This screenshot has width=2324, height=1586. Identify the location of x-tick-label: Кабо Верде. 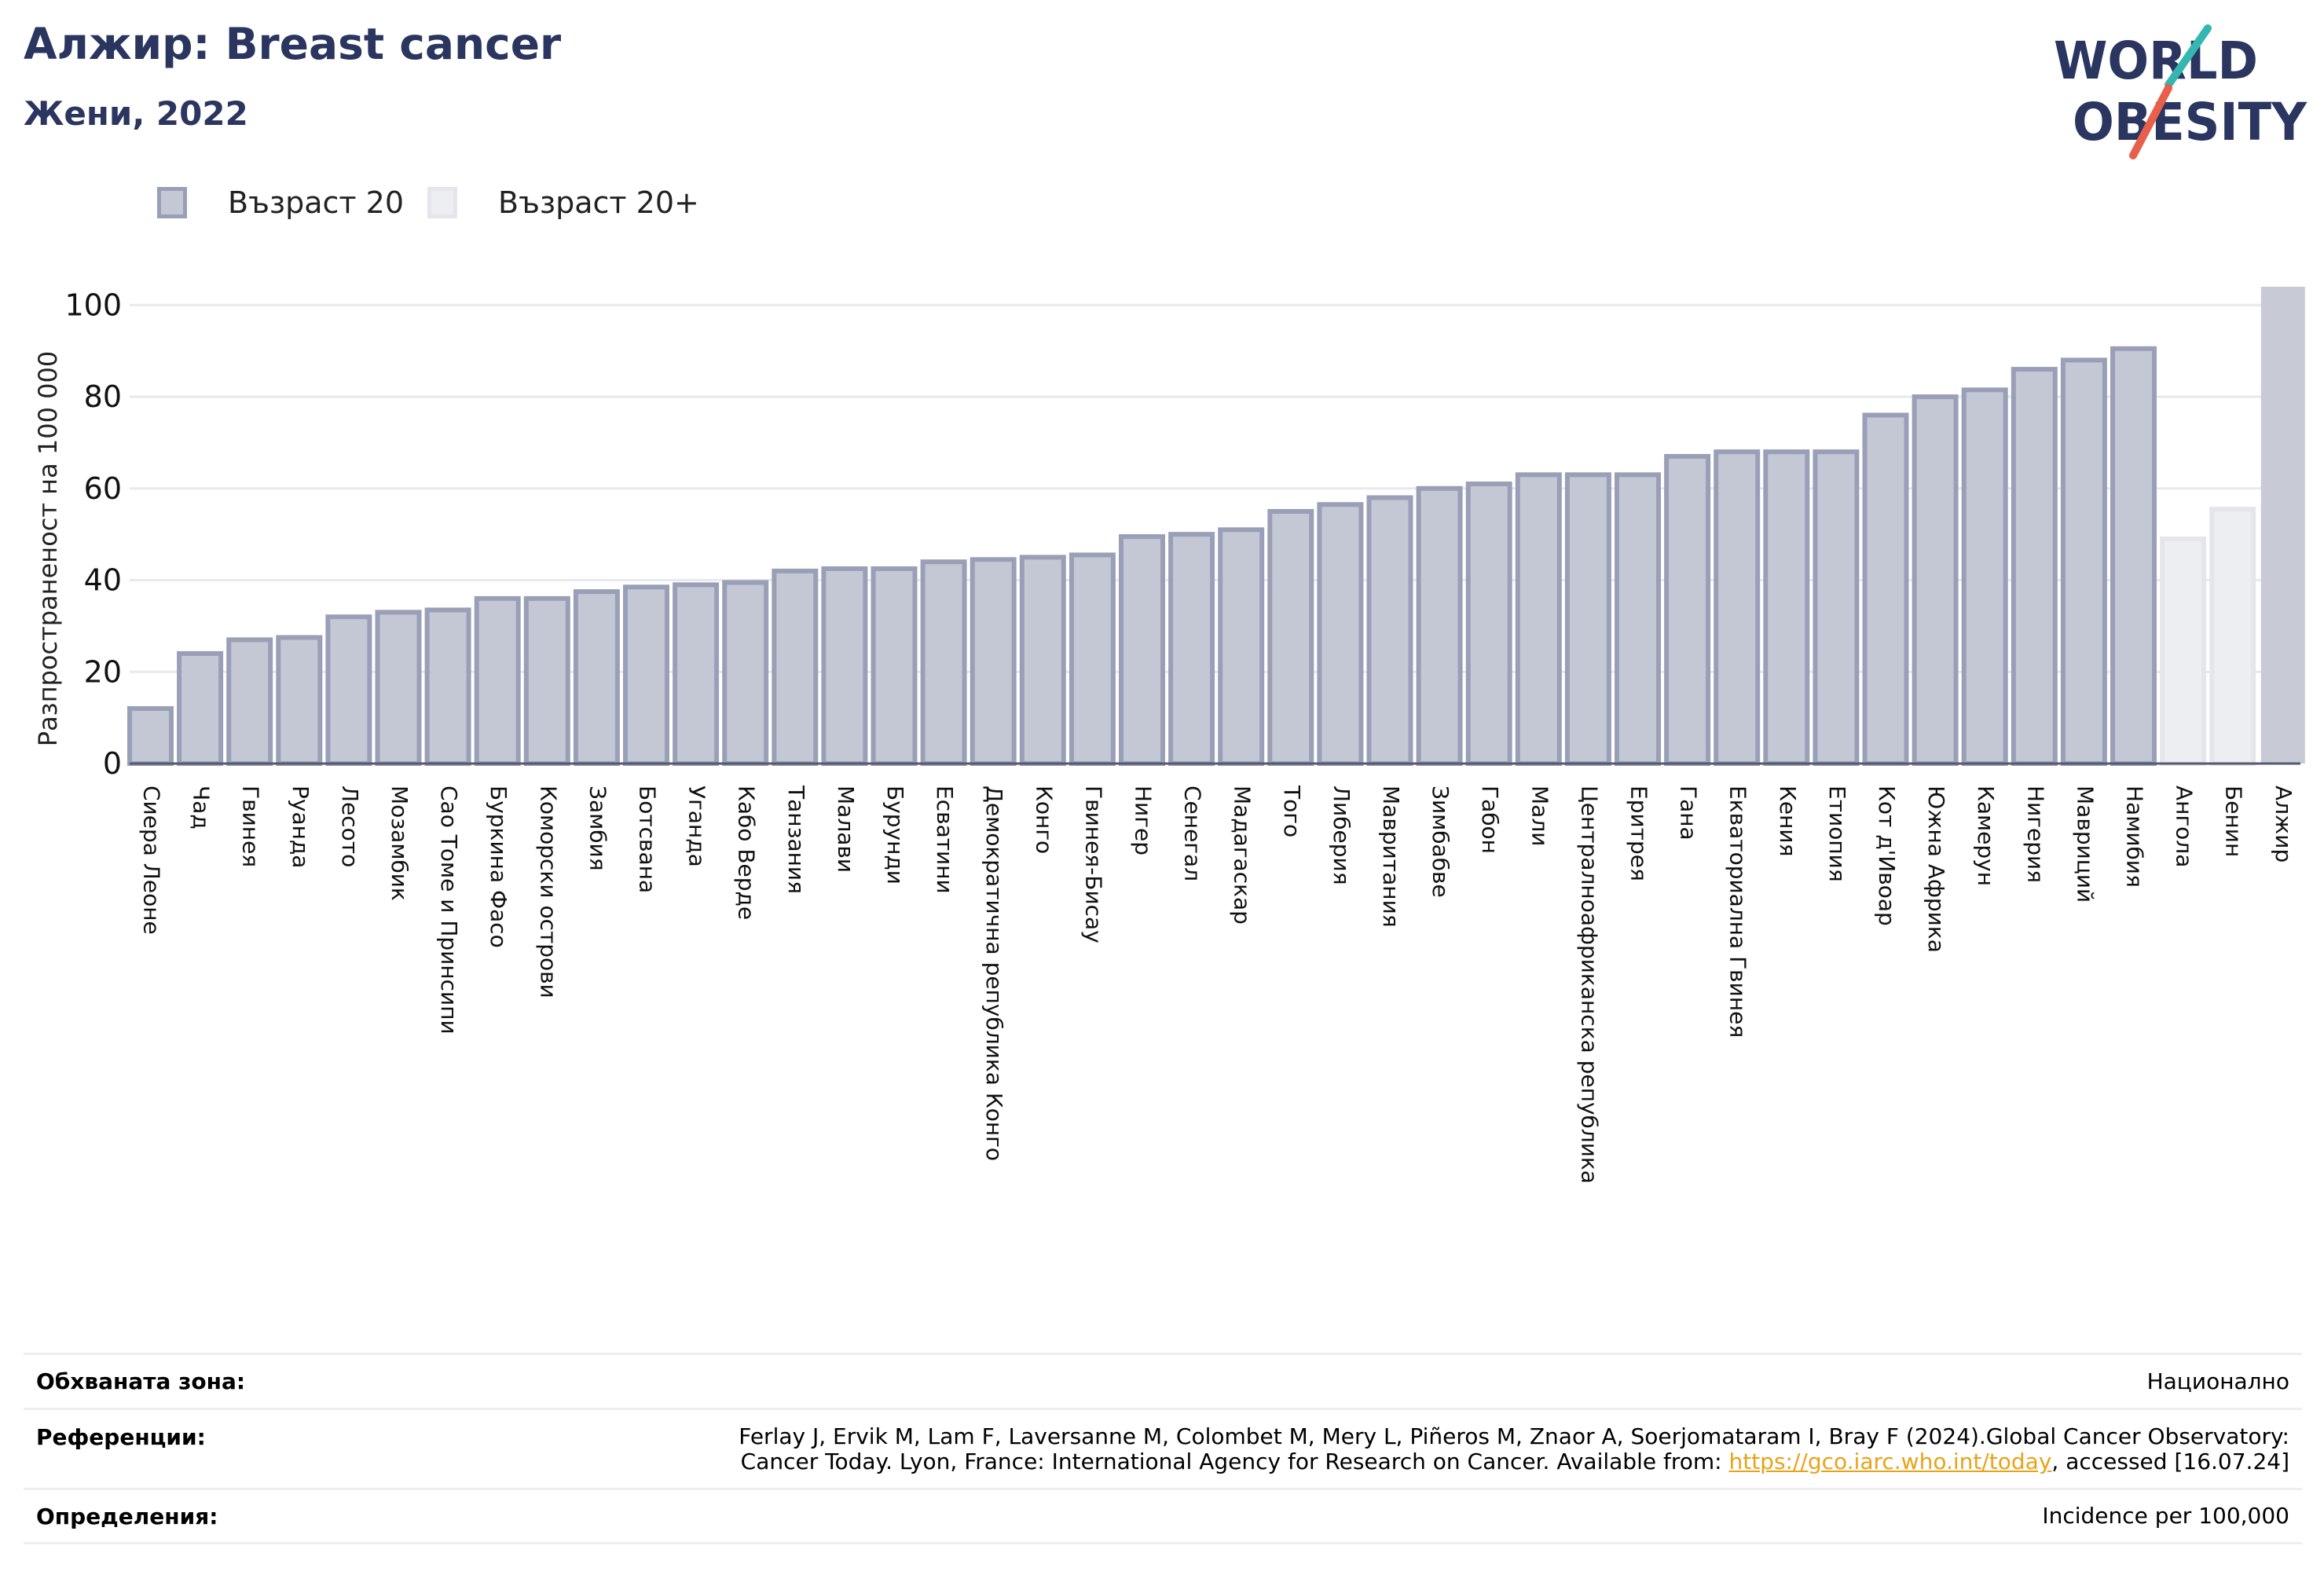
(747, 853).